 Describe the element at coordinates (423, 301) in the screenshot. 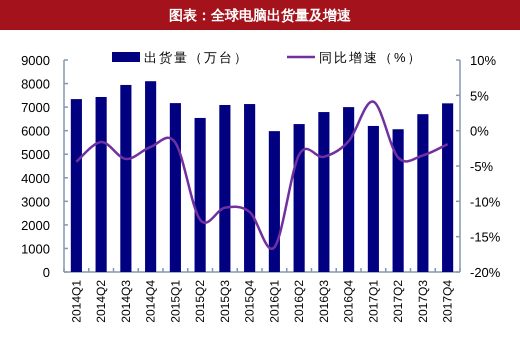

I see `x-tick-label: 2017Q3` at that location.